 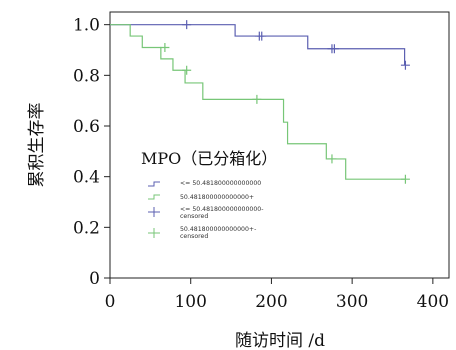 I want to click on legend-item-4: 50.481800000000000+- censored, so click(x=202, y=233).